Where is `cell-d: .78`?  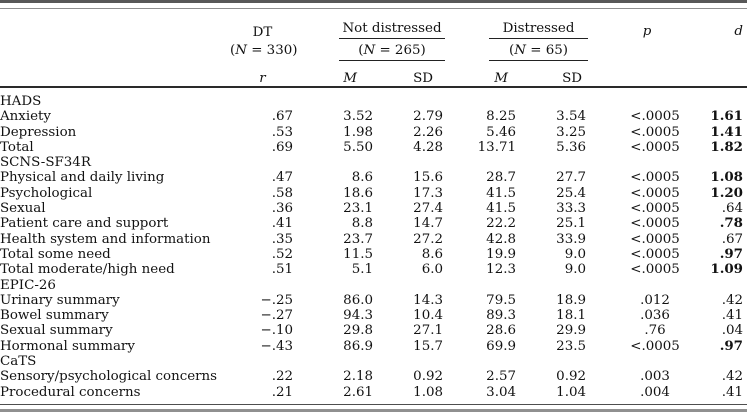 cell-d: .78 is located at coordinates (731, 223).